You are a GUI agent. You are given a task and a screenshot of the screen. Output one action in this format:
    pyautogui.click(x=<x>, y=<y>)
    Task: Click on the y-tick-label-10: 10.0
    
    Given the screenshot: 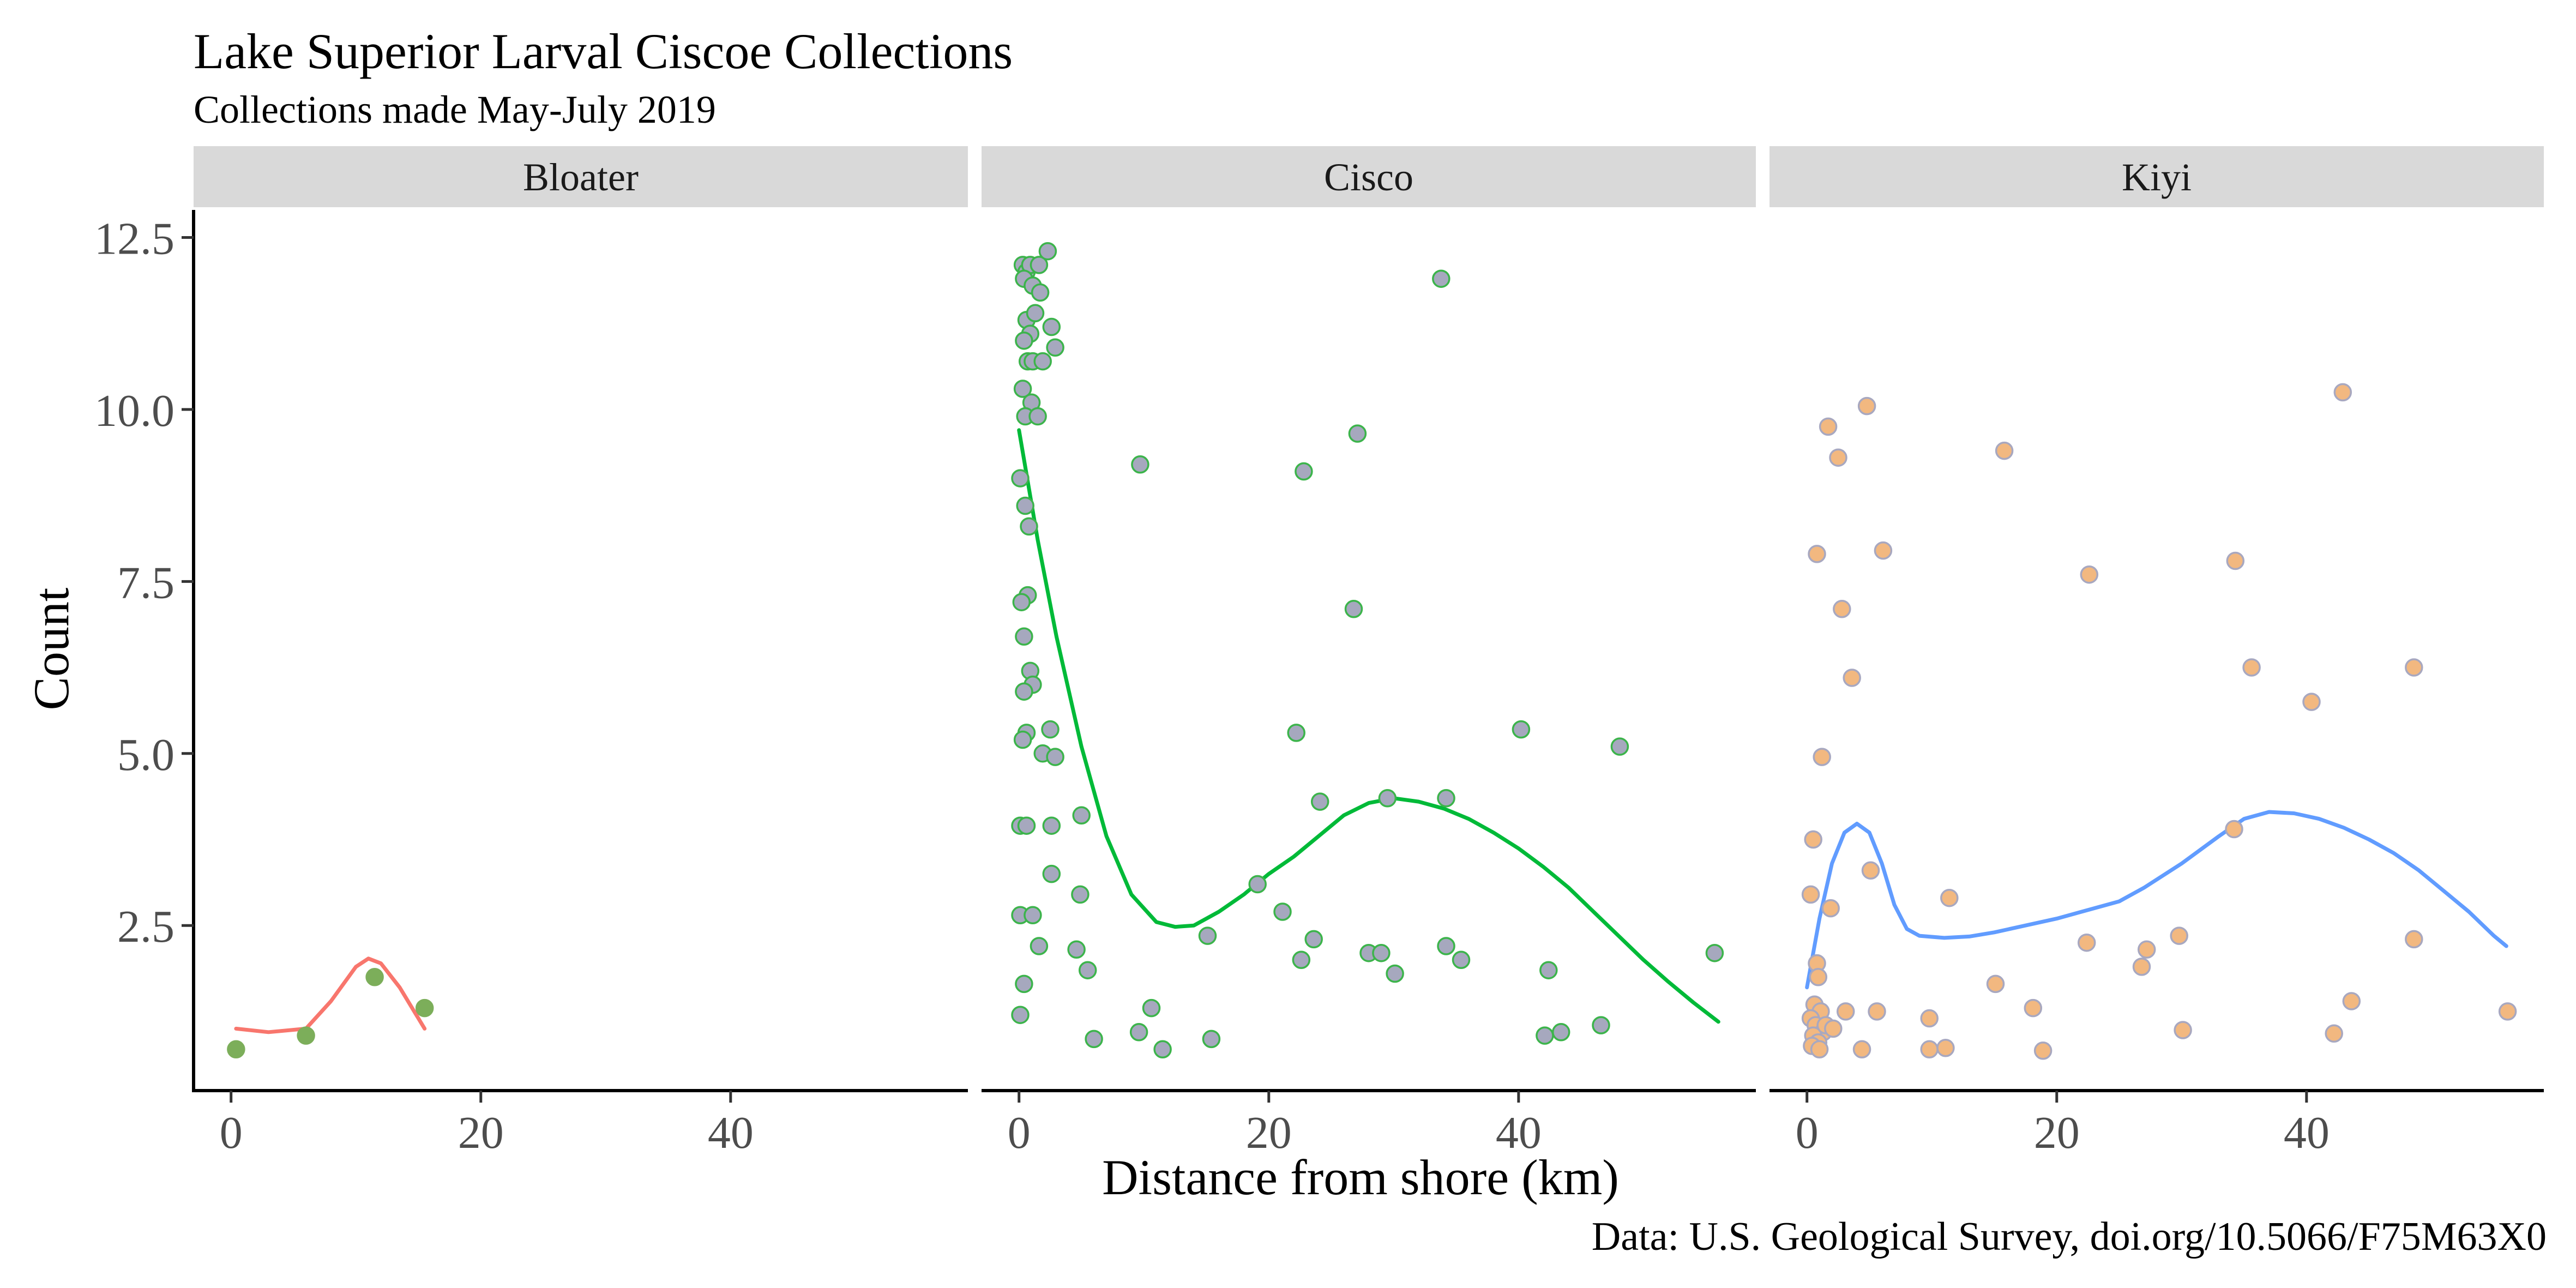 What is the action you would take?
    pyautogui.click(x=134, y=411)
    